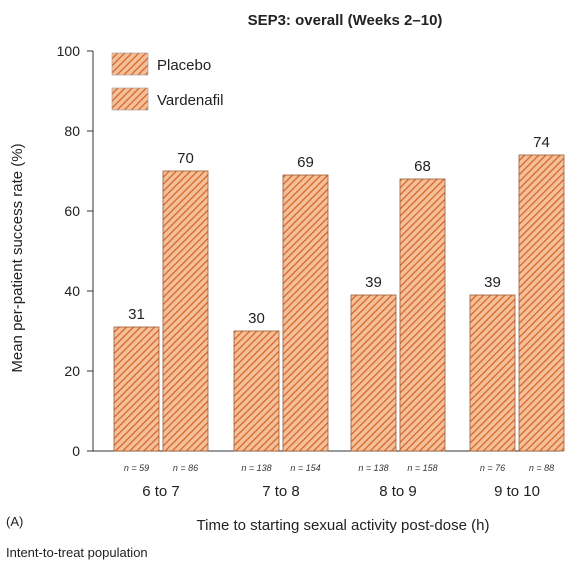  I want to click on n-label: n = 158, so click(422, 468).